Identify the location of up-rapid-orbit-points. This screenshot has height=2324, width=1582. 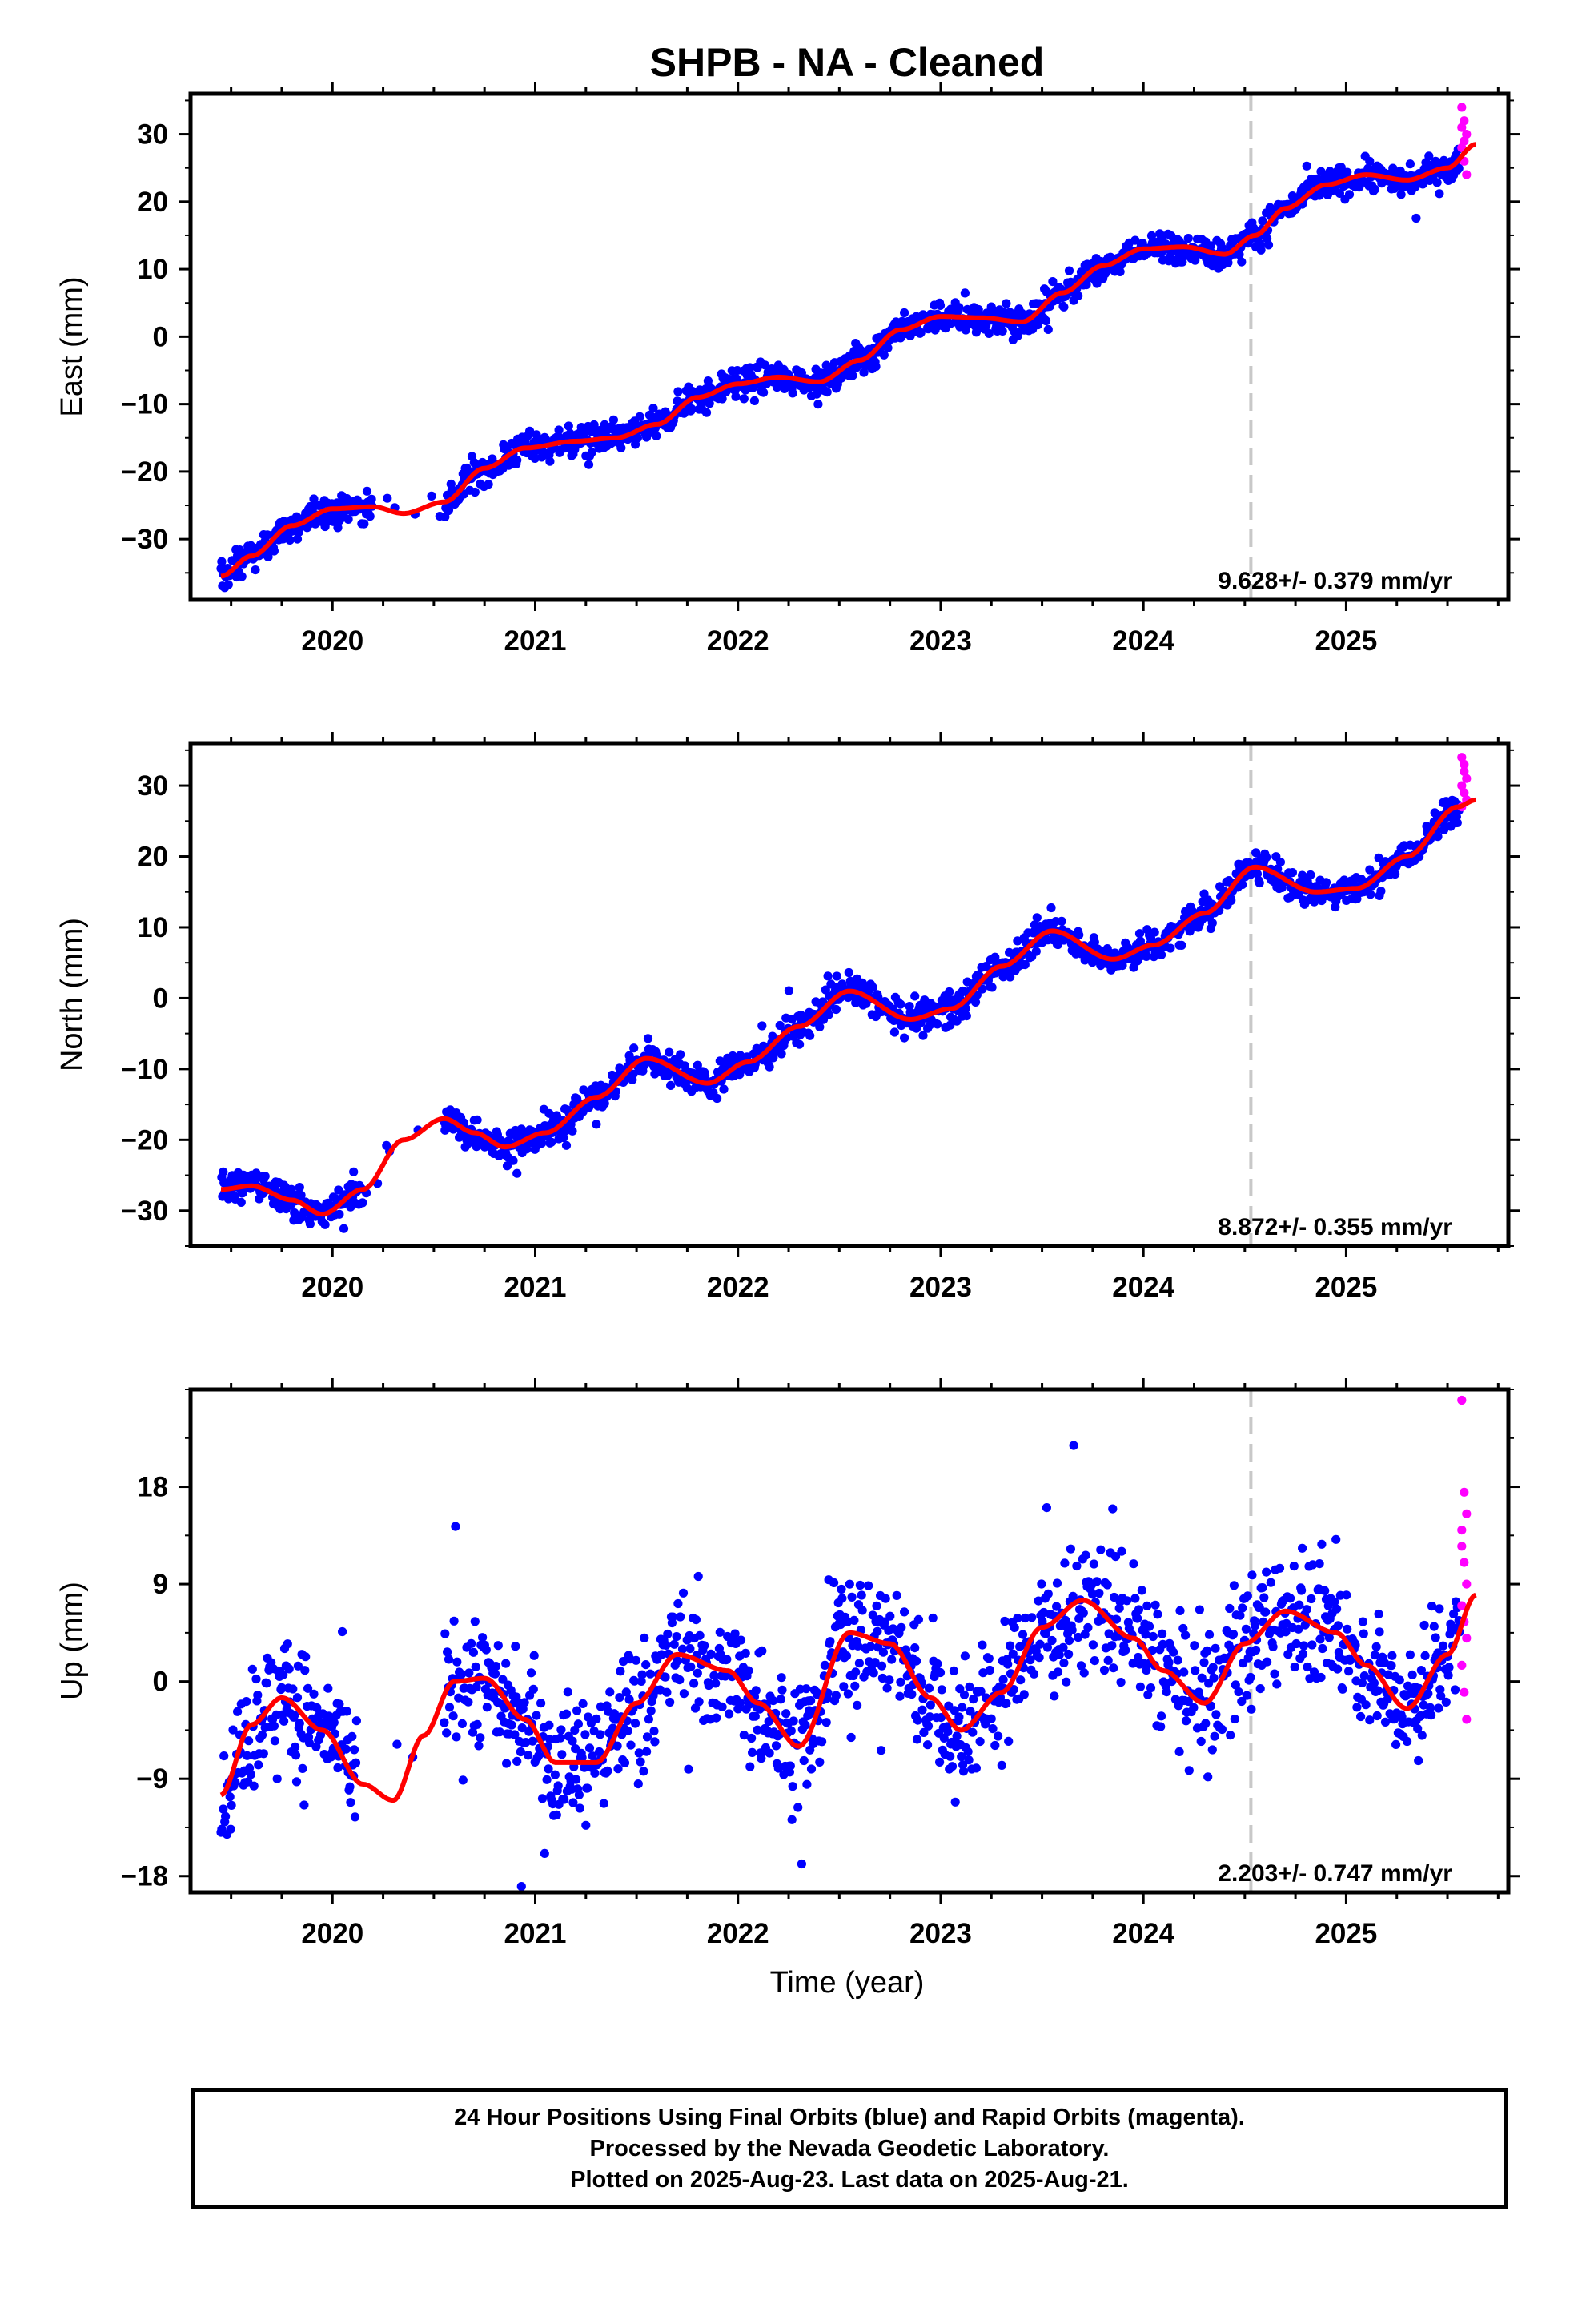
(1464, 1559).